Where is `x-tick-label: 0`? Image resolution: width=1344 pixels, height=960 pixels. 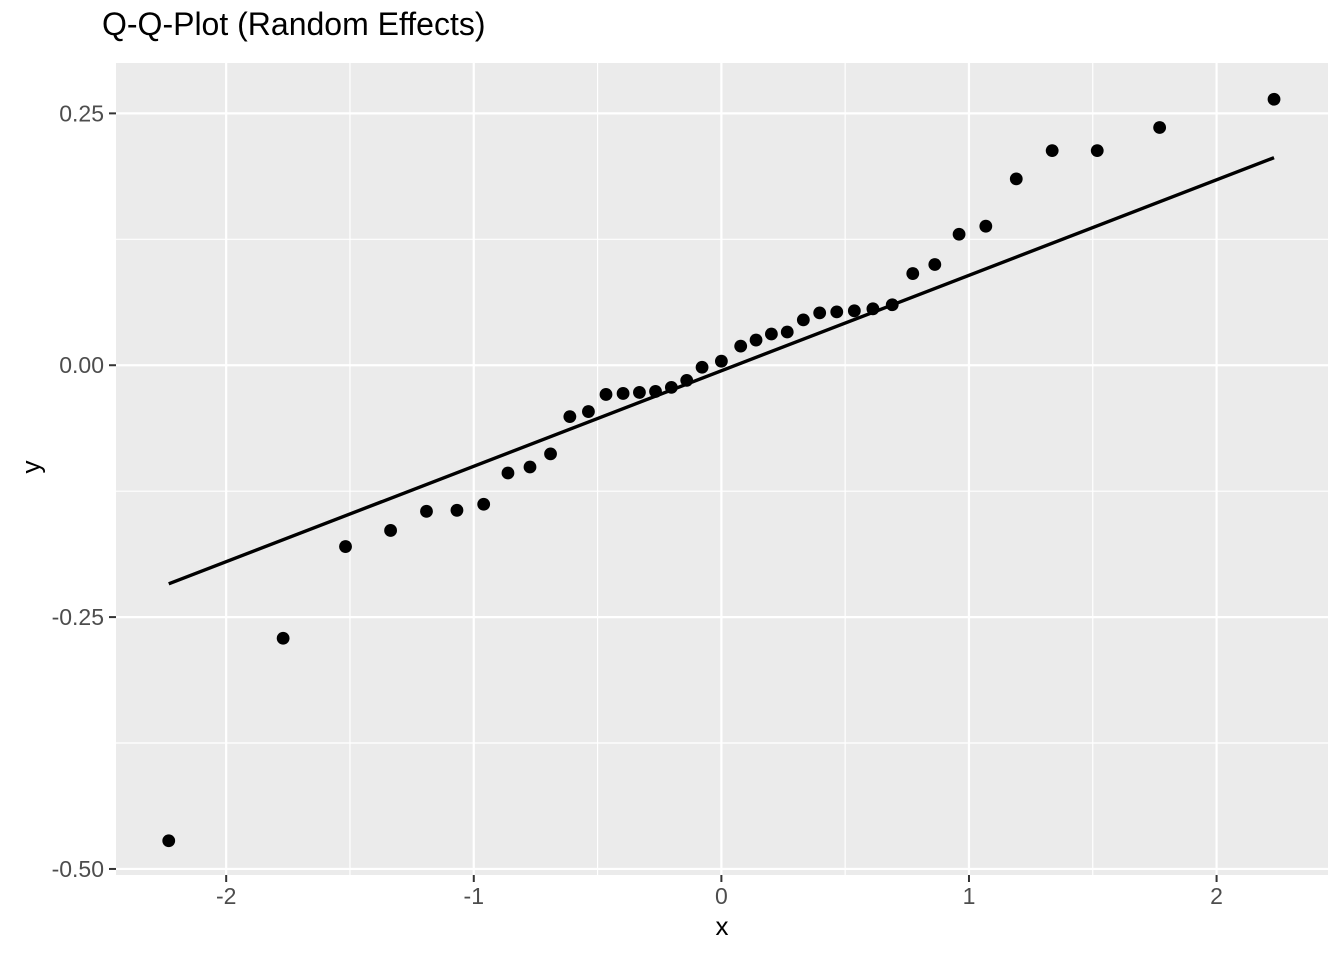
x-tick-label: 0 is located at coordinates (721, 896).